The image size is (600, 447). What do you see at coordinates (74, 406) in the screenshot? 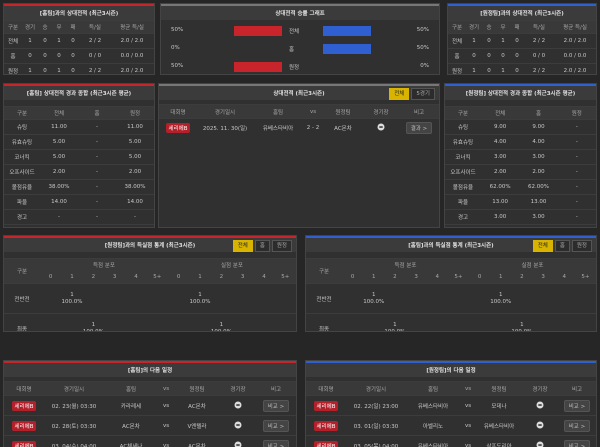
I see `match-date: 02. 23(월) 03:30` at bounding box center [74, 406].